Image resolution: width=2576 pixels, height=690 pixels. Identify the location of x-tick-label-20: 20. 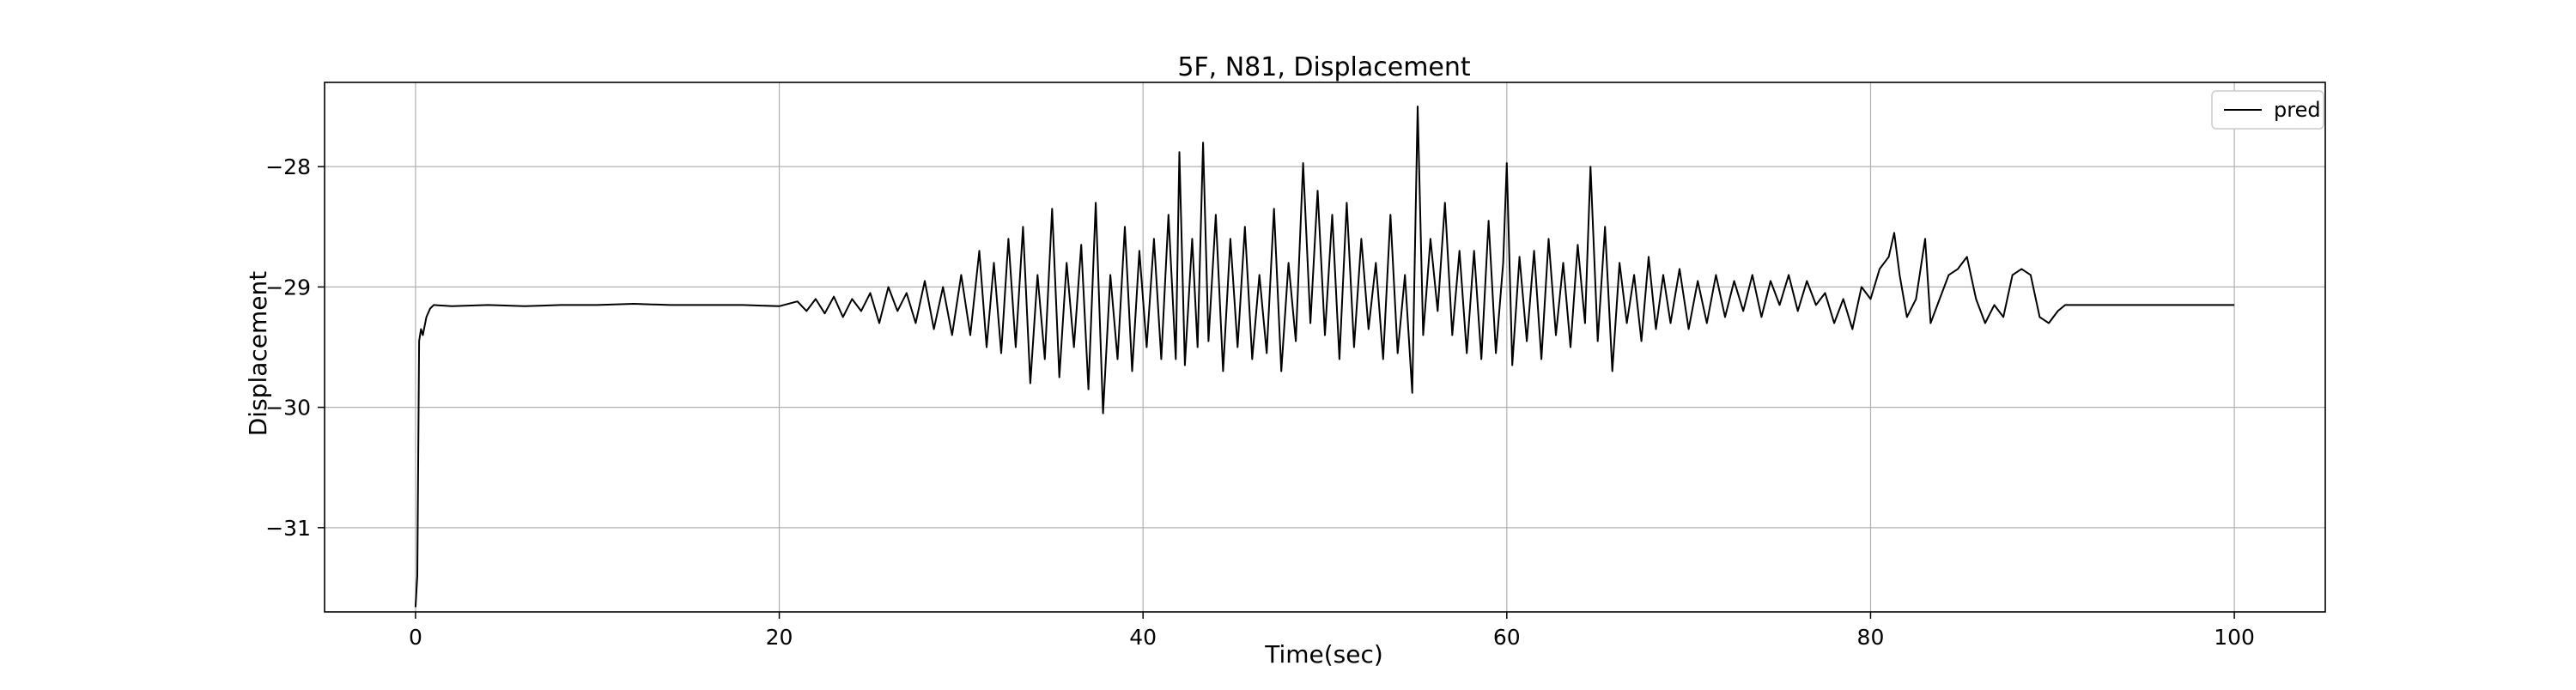
(779, 637).